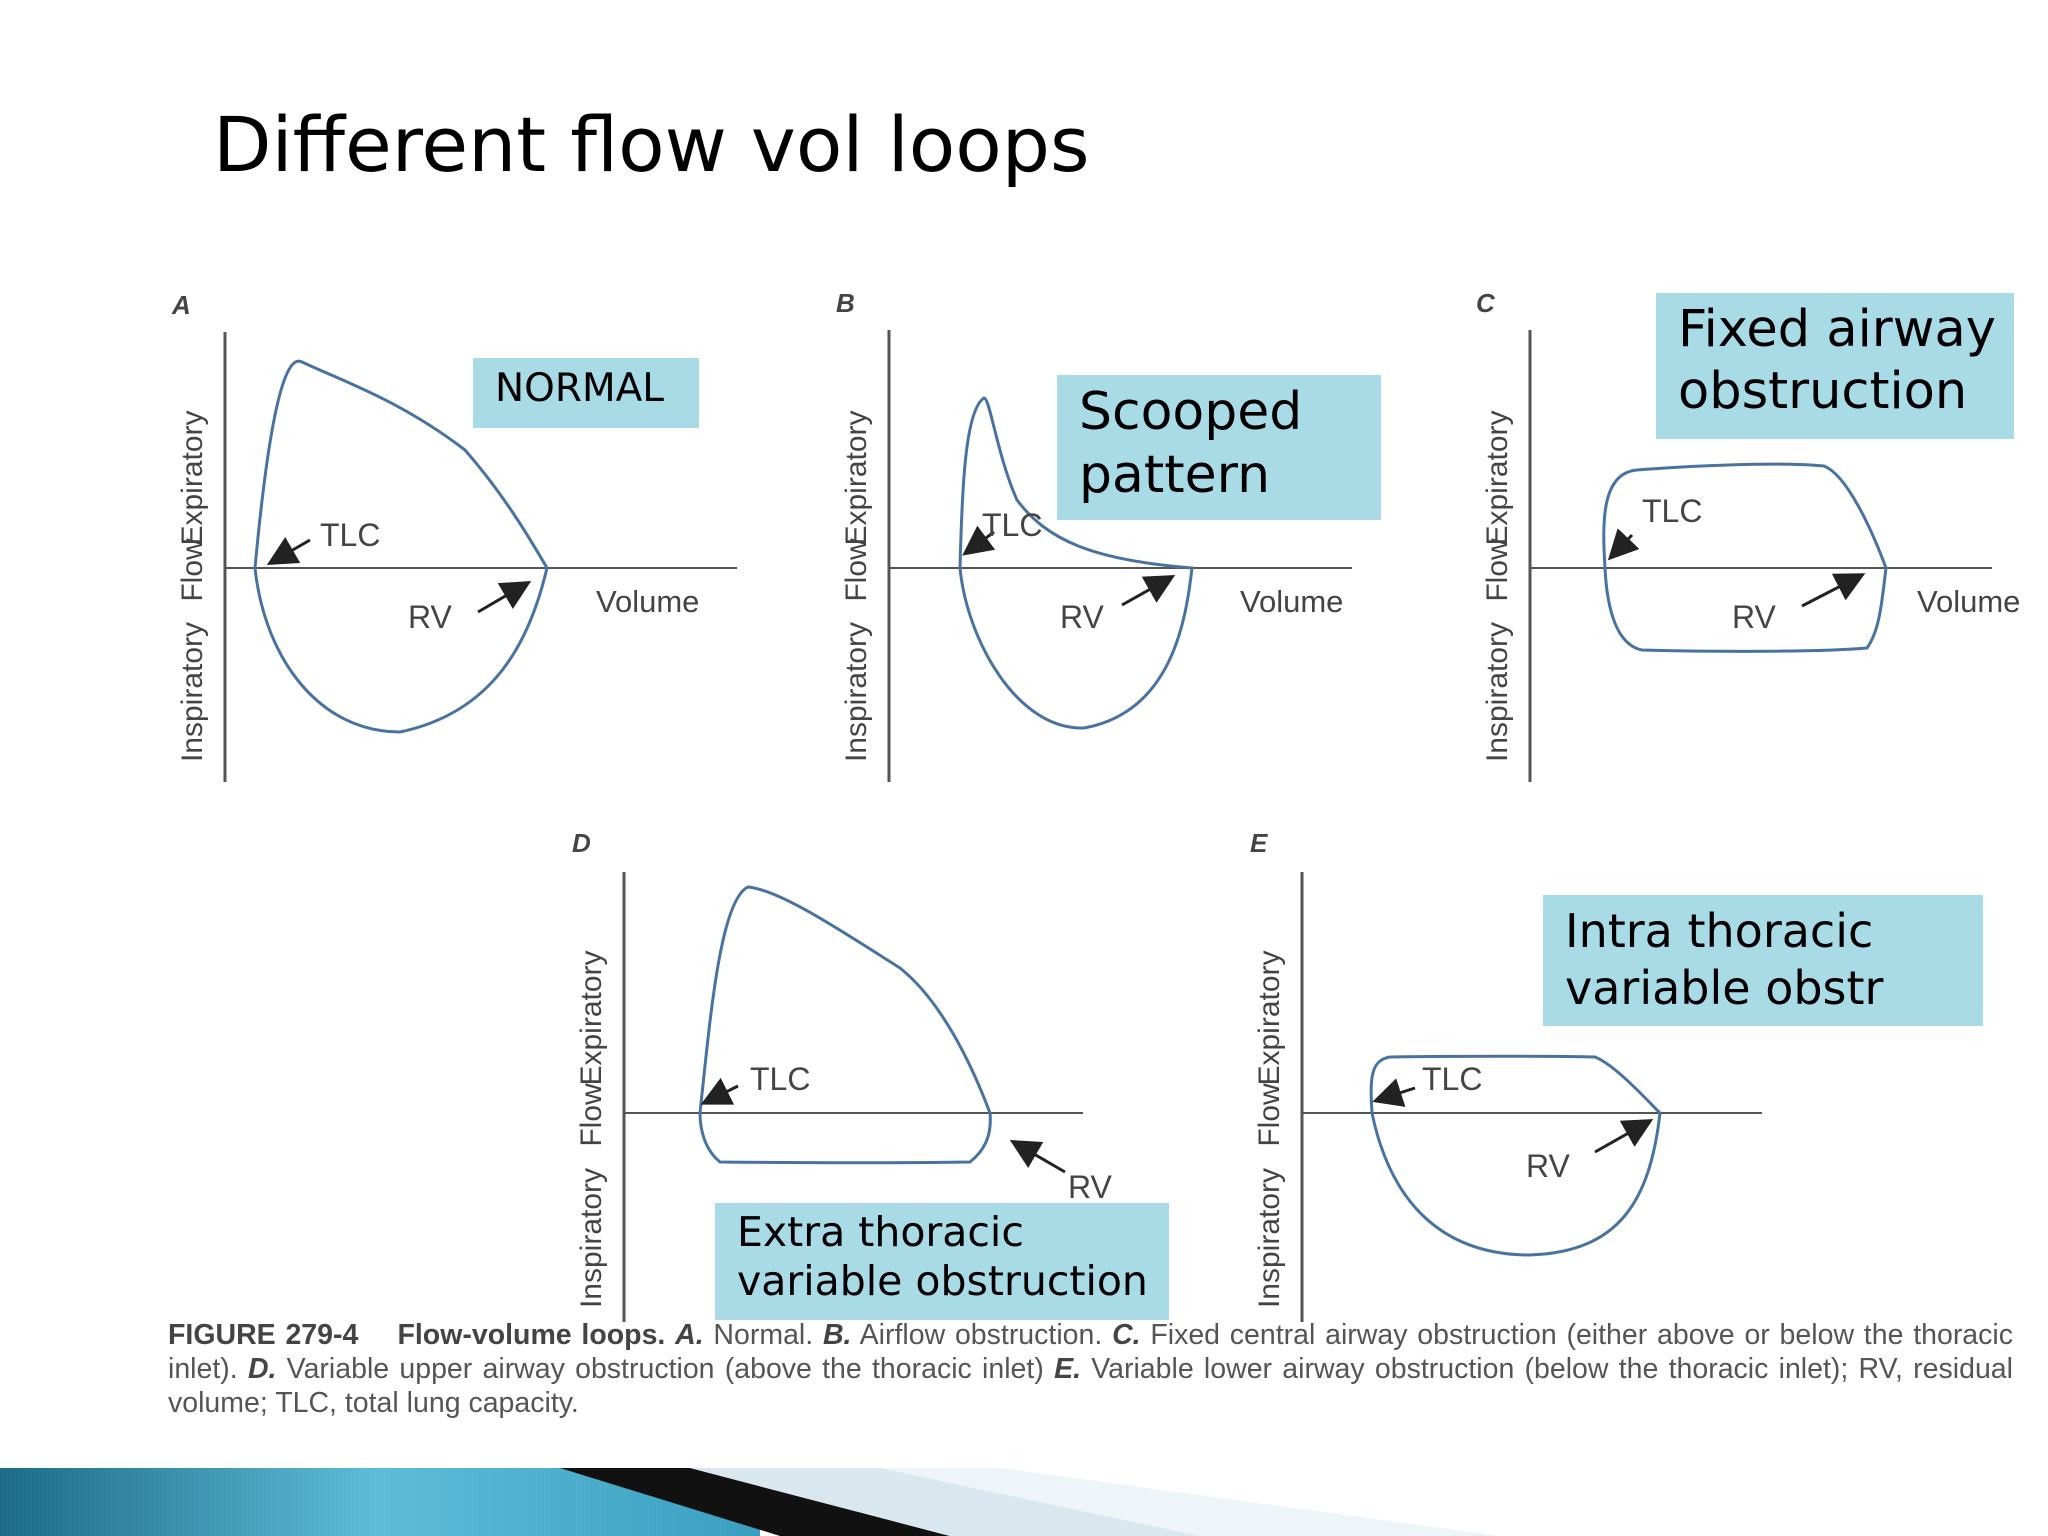 Image resolution: width=2048 pixels, height=1536 pixels. I want to click on label-normal-text: NORMAL, so click(580, 388).